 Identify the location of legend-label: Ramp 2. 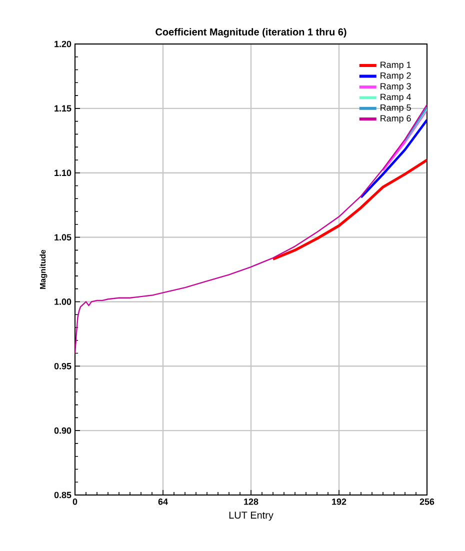
(395, 76).